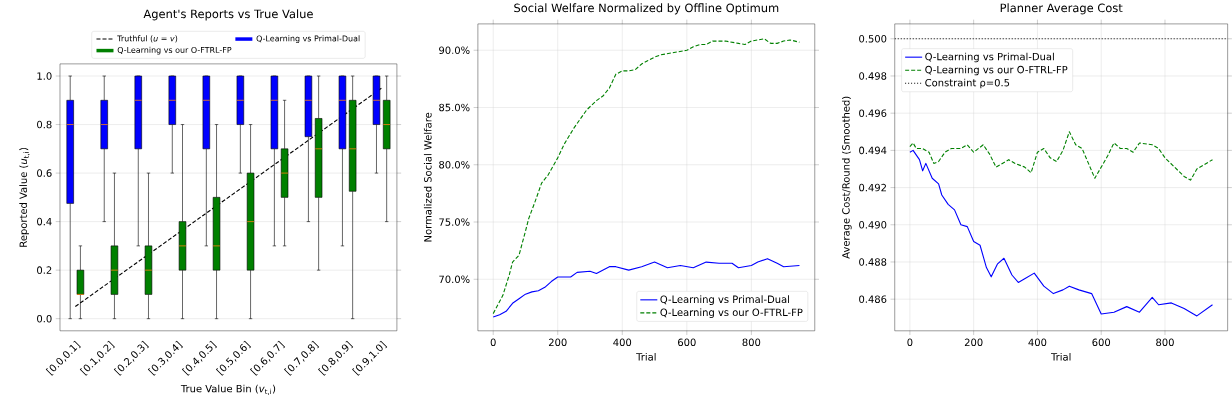 Image resolution: width=1232 pixels, height=410 pixels. I want to click on chart-title: Agent's Reports vs True Value, so click(228, 15).